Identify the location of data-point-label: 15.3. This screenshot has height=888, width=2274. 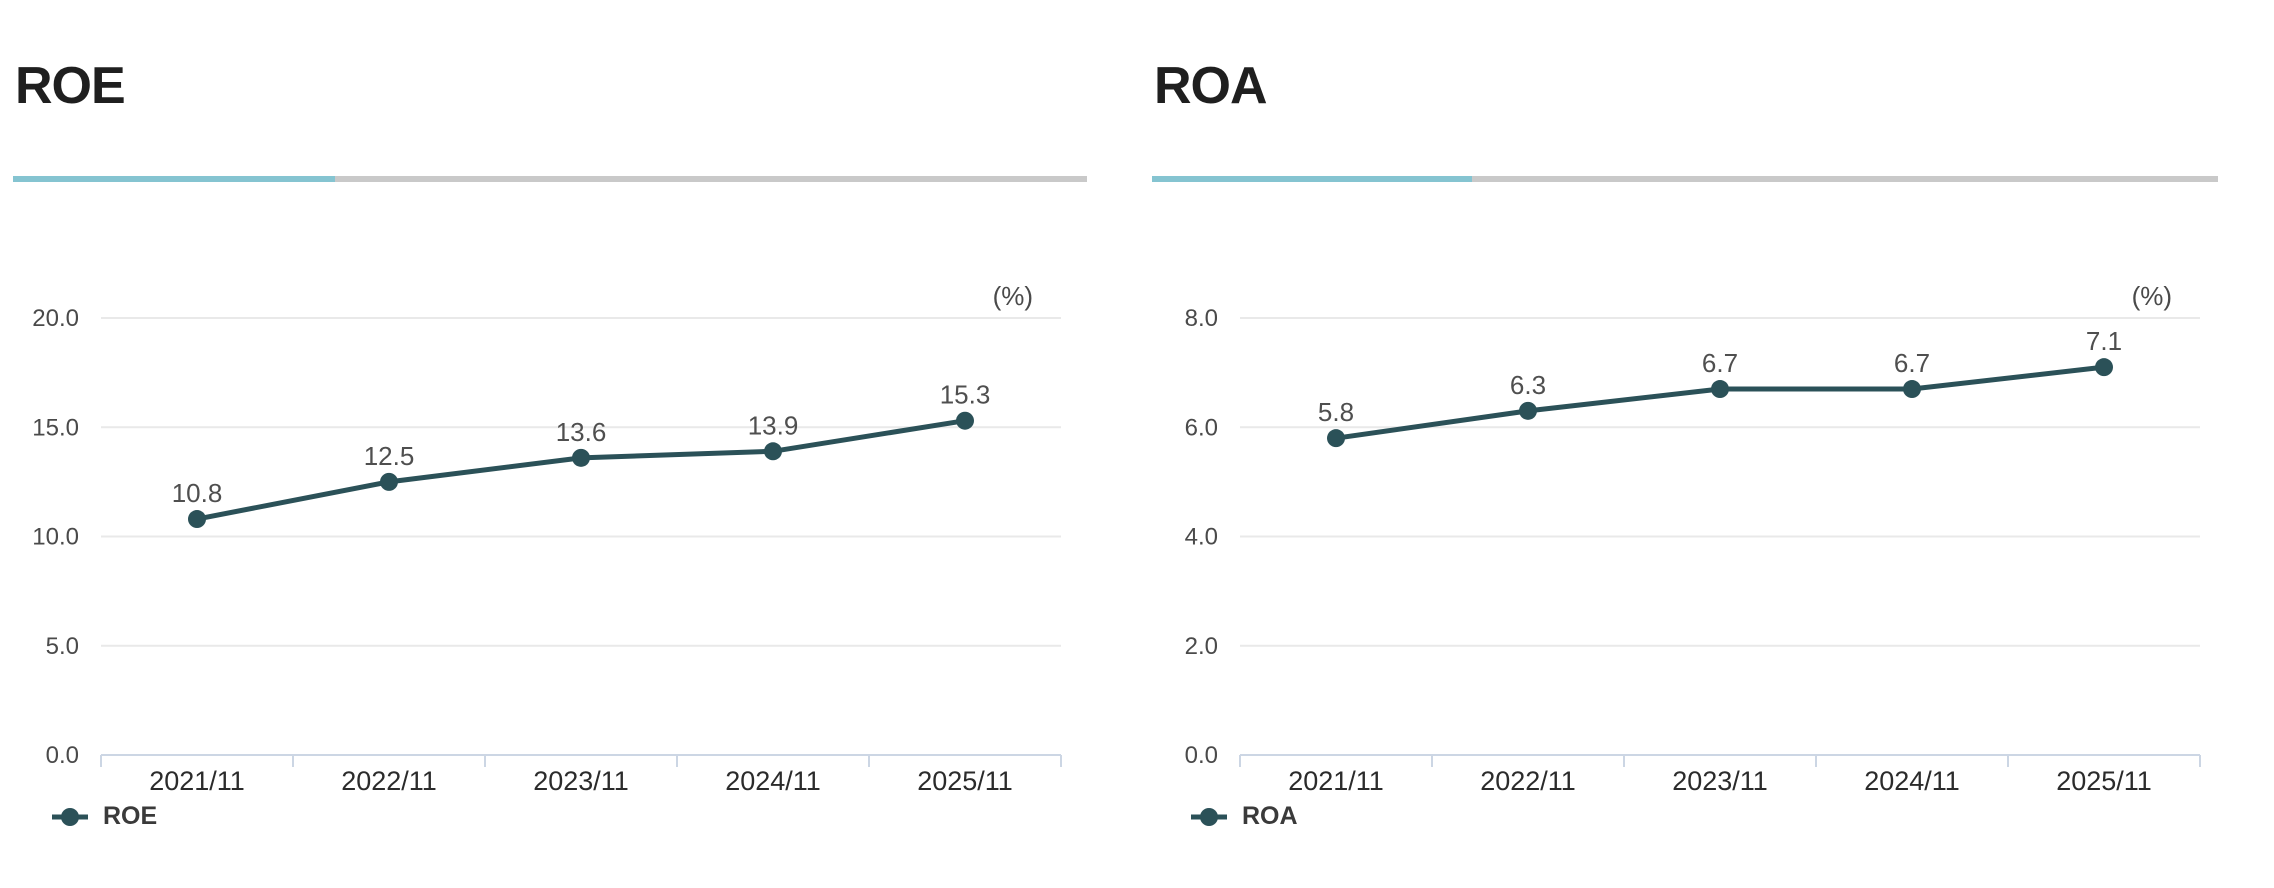
(965, 395).